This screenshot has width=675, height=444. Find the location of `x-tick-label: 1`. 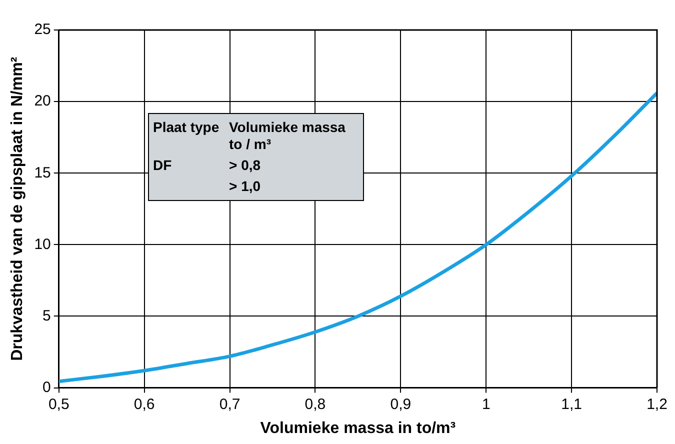

x-tick-label: 1 is located at coordinates (486, 404).